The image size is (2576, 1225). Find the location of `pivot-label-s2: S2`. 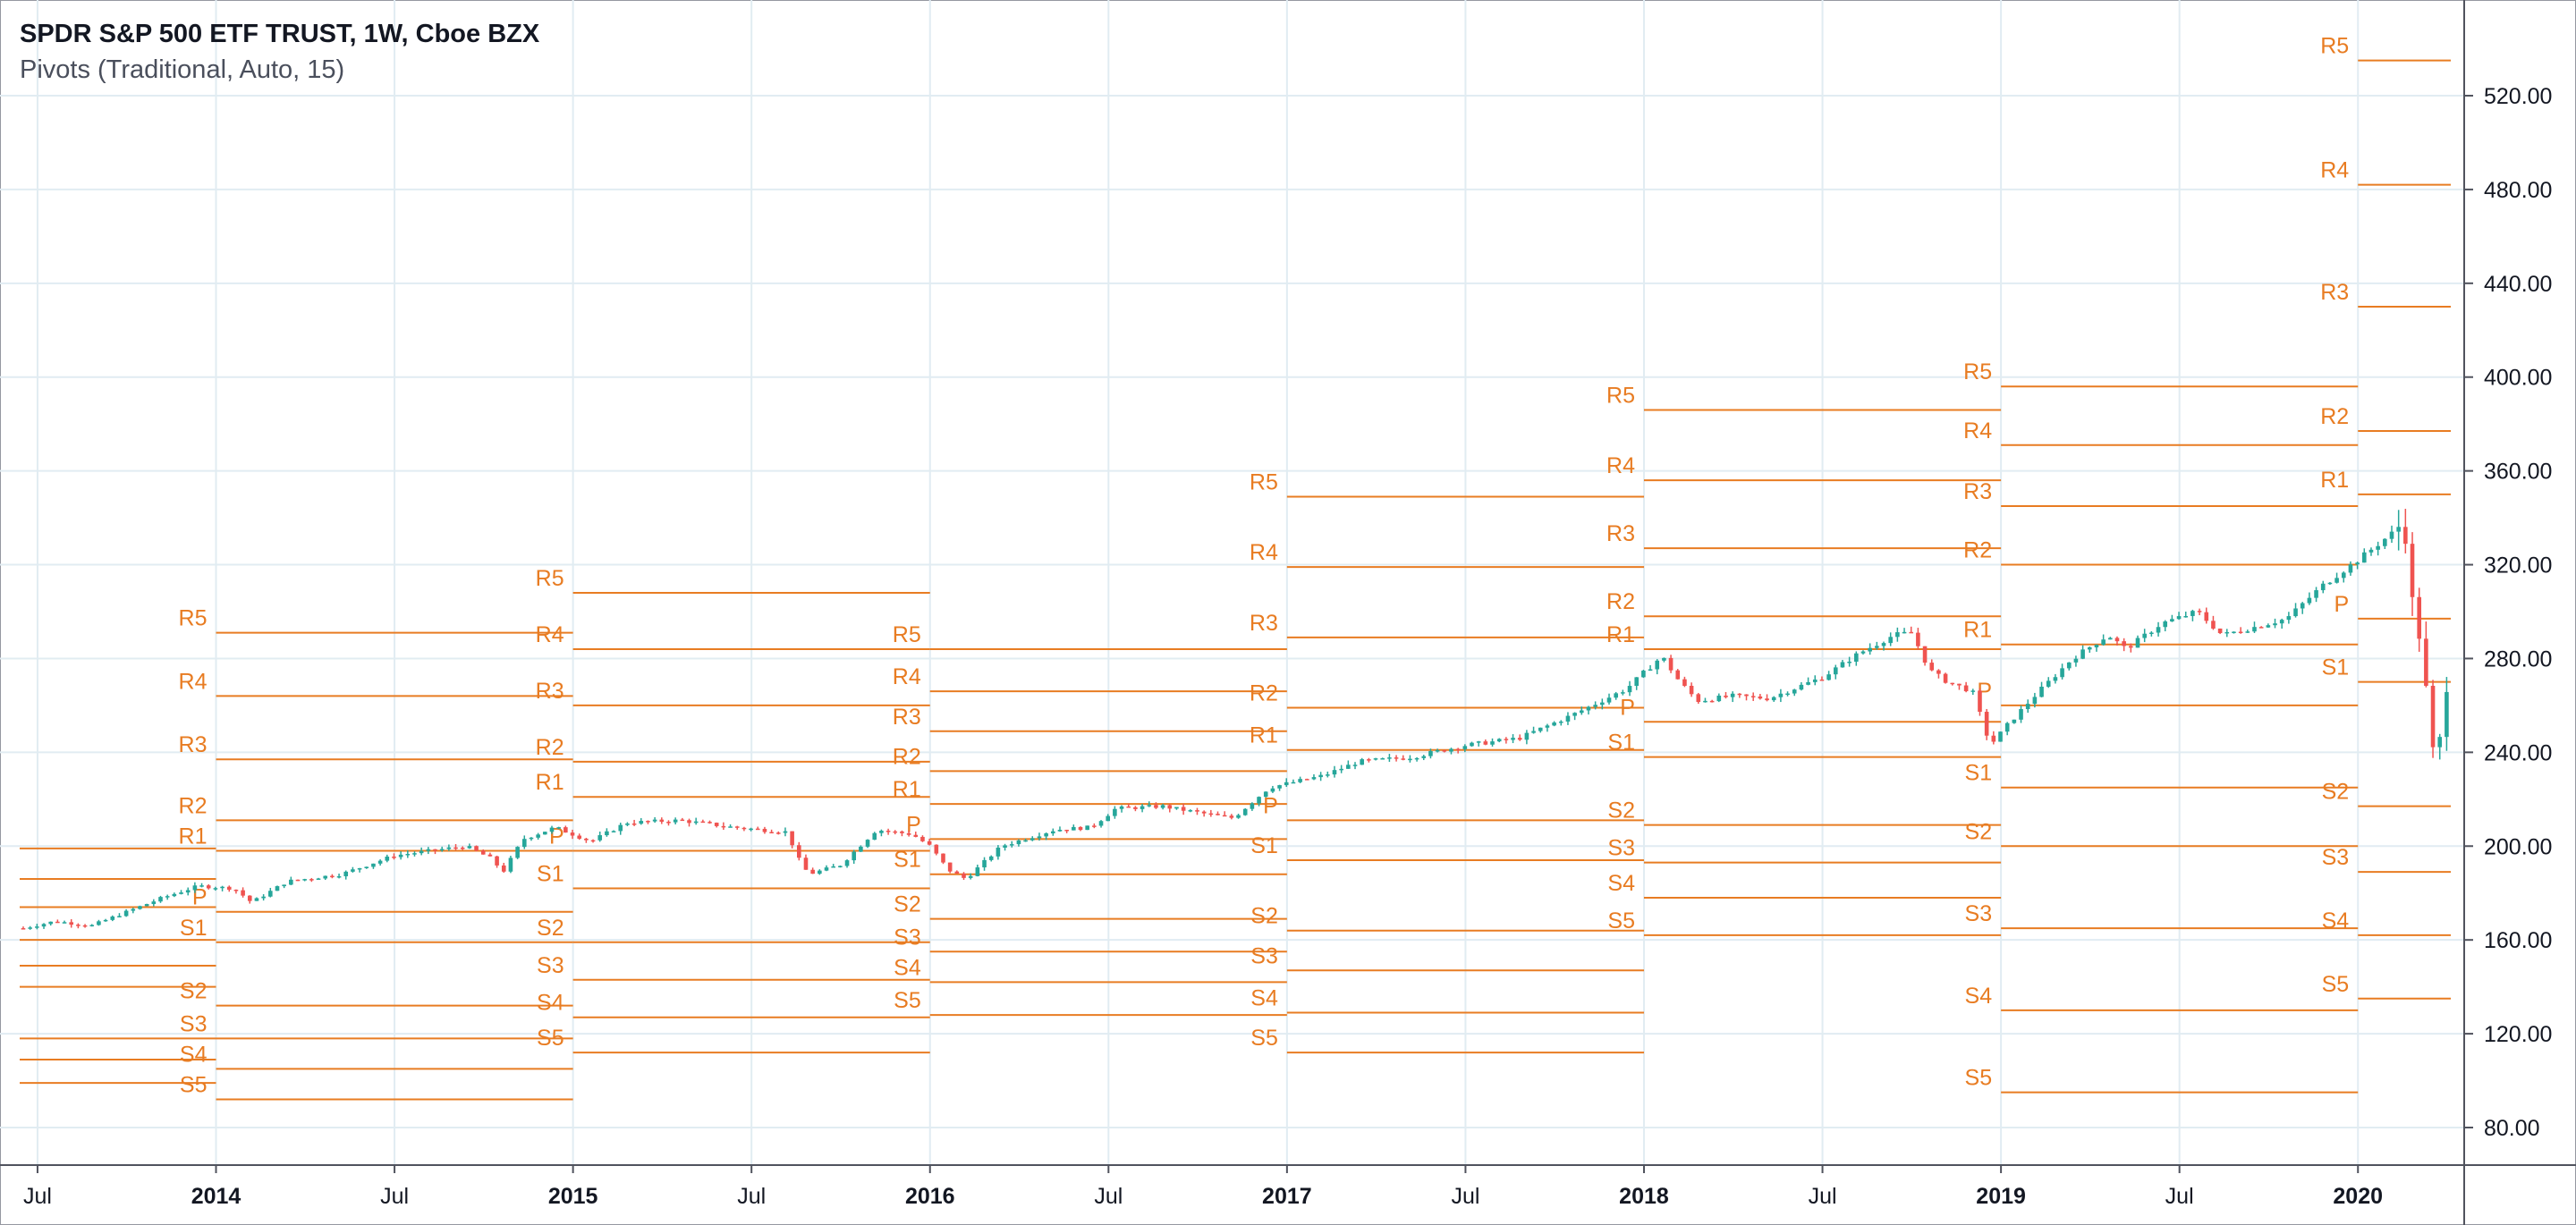

pivot-label-s2: S2 is located at coordinates (194, 992).